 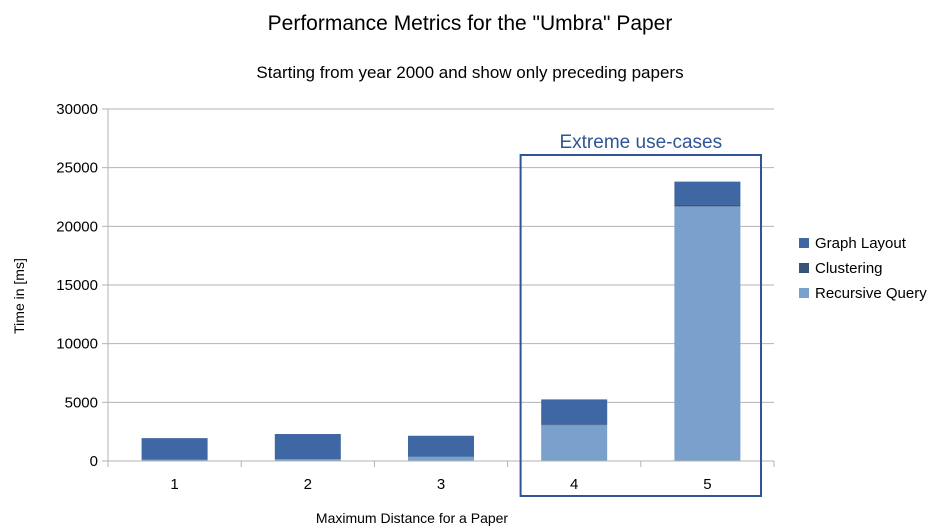 I want to click on x-tick-label: 1, so click(x=174, y=484).